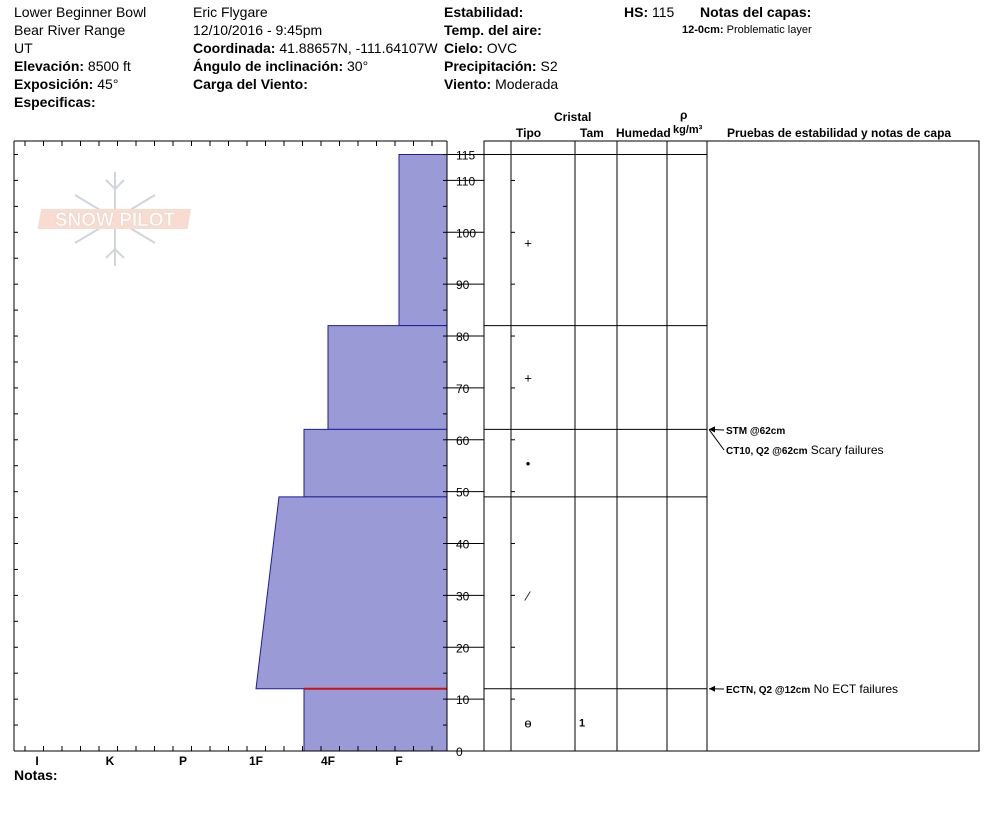 The image size is (994, 840). Describe the element at coordinates (684, 115) in the screenshot. I see `rho-header: ρ` at that location.